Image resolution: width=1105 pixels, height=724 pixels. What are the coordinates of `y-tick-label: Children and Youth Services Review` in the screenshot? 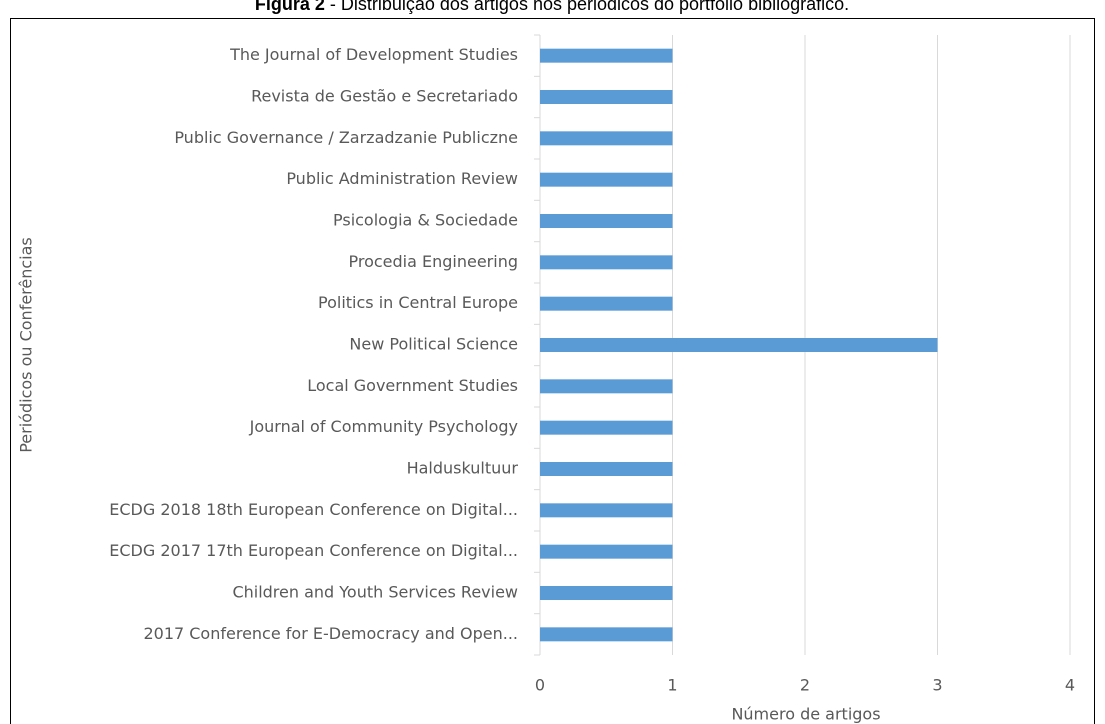 It's located at (375, 592).